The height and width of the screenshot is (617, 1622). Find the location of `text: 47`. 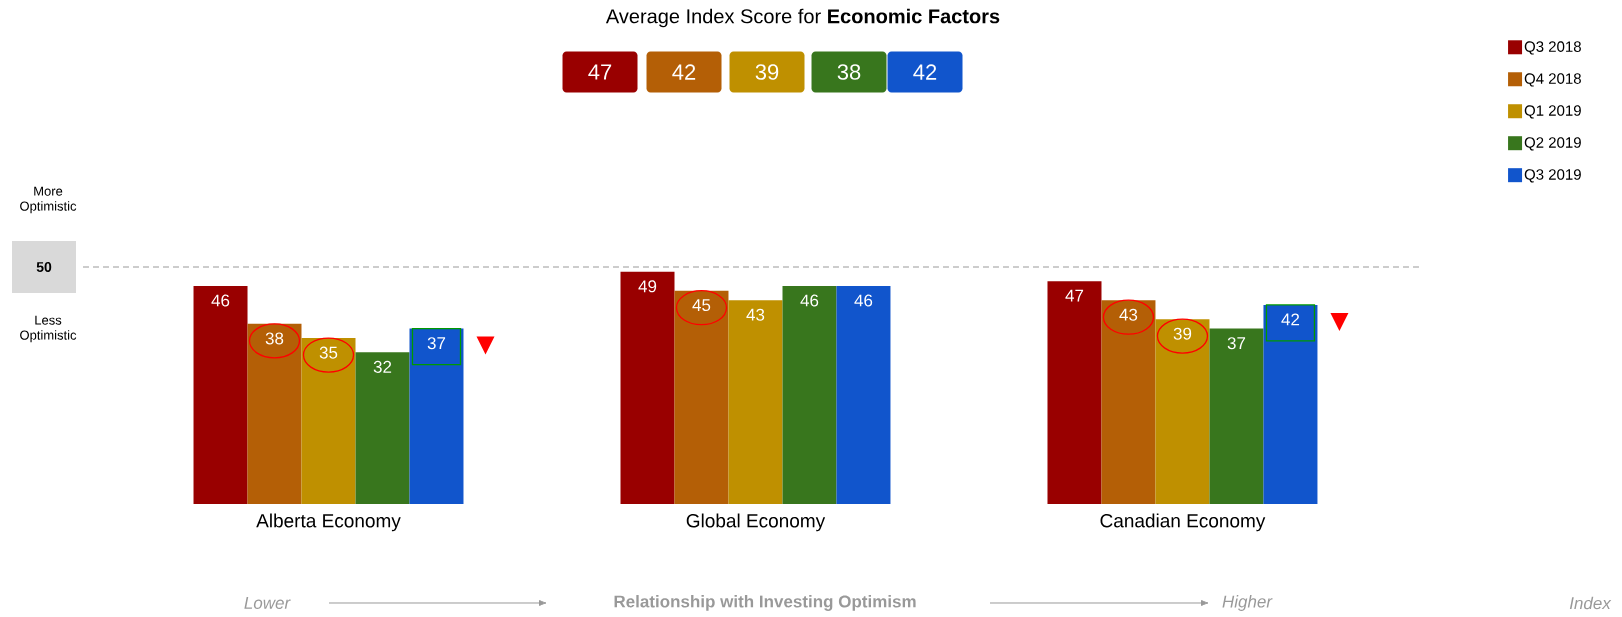

text: 47 is located at coordinates (600, 72).